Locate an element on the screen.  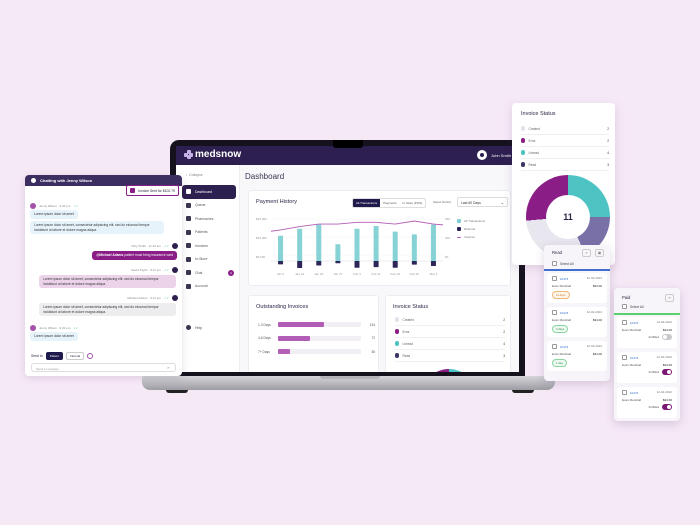
x-tick: Feb 25 is located at coordinates (415, 274).